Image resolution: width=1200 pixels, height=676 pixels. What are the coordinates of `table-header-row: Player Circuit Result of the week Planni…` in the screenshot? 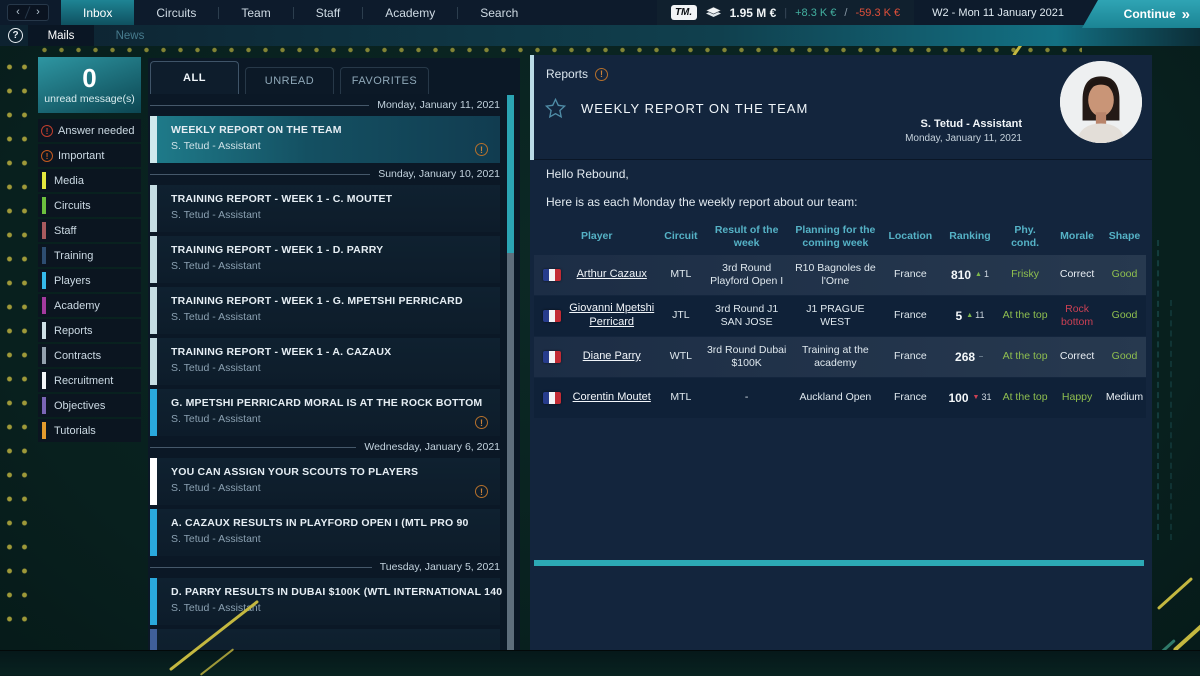 It's located at (840, 237).